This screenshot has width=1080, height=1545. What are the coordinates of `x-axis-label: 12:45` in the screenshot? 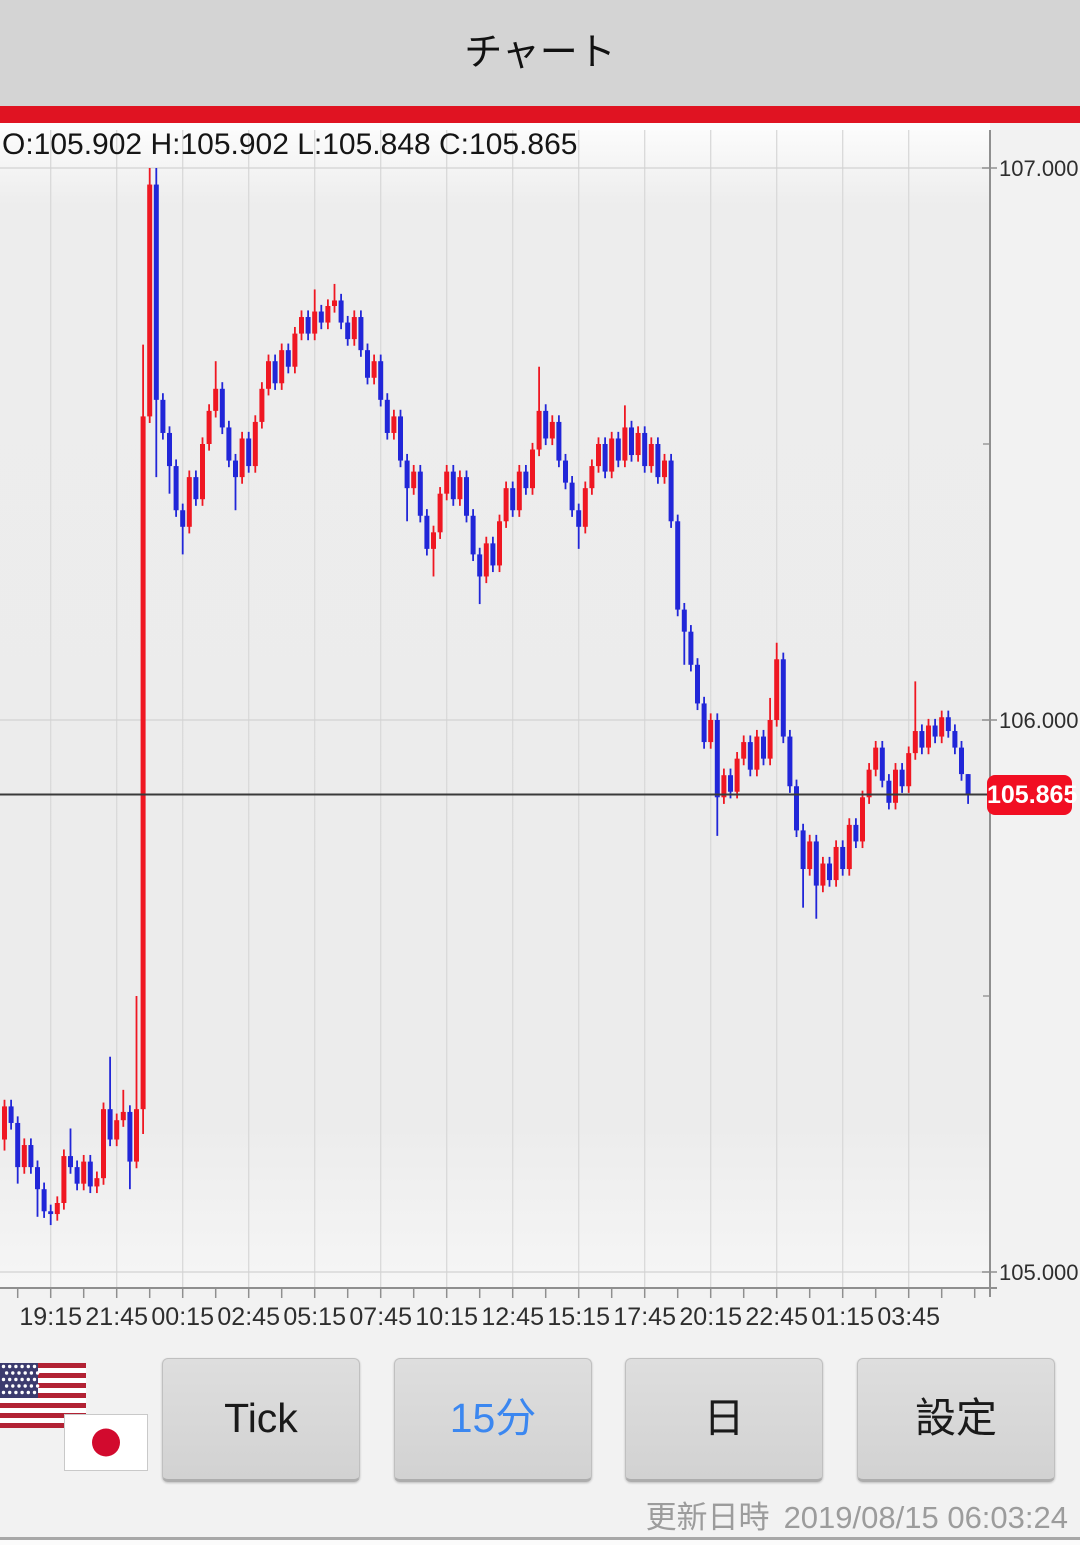 It's located at (512, 1317).